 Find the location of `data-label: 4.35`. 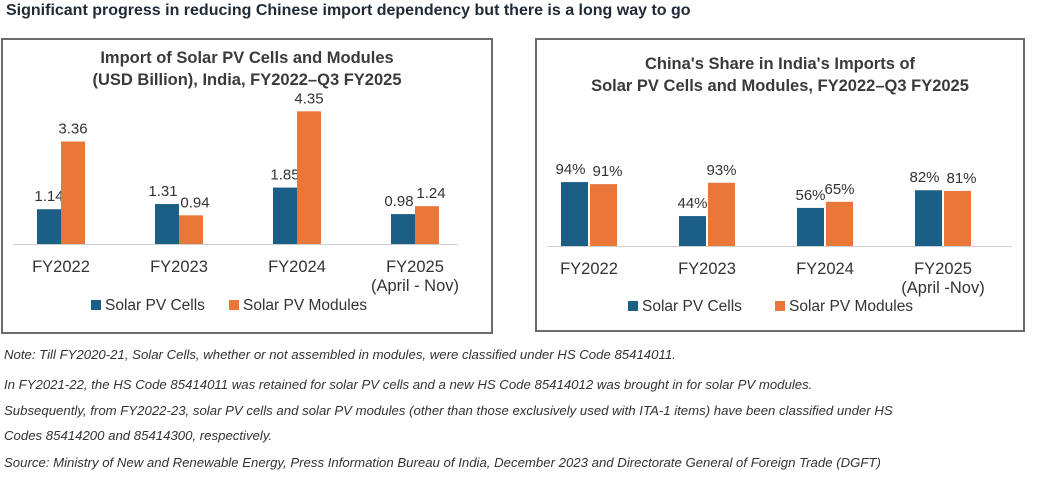

data-label: 4.35 is located at coordinates (308, 98).